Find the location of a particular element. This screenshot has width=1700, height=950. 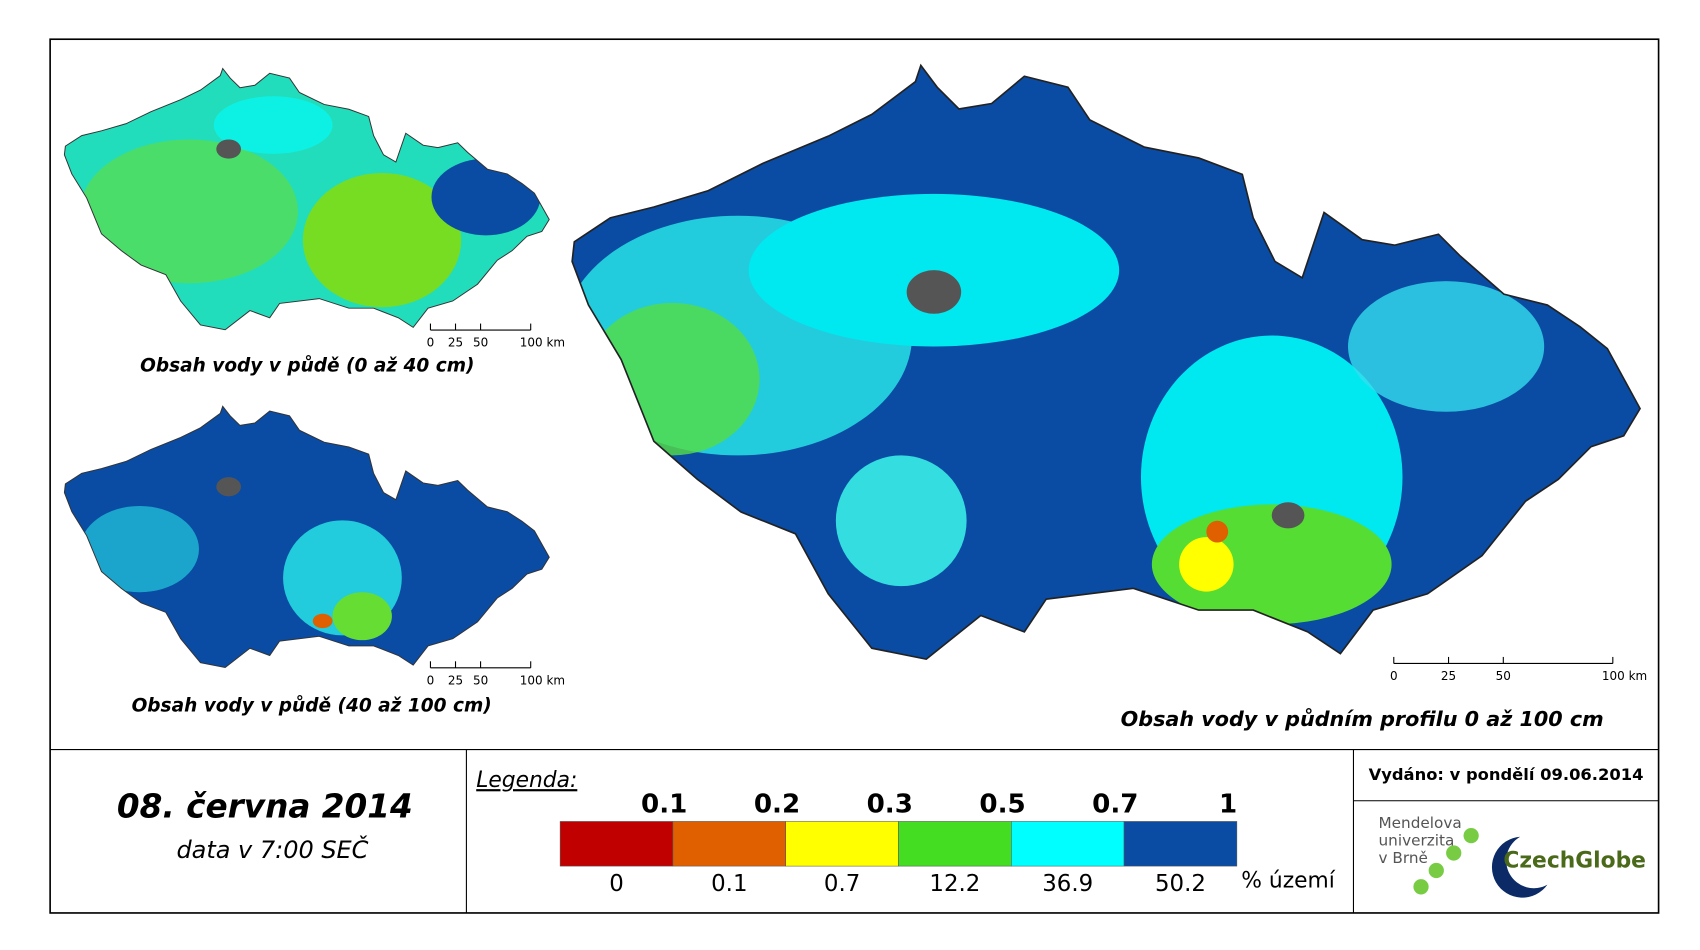

logo-text: Mendelova is located at coordinates (1420, 823).